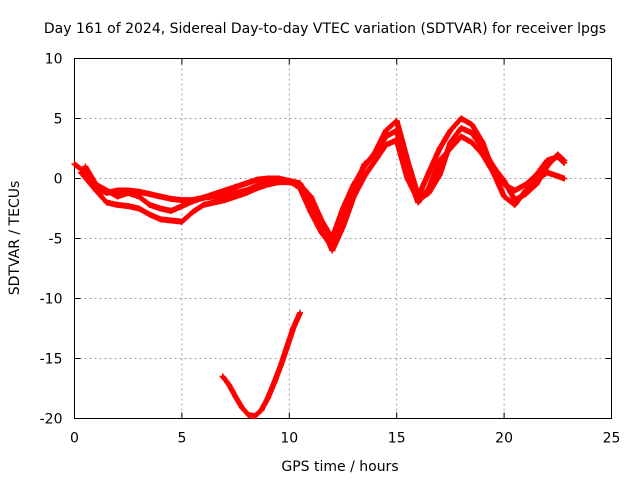 The image size is (640, 480). I want to click on y-tick-label: 10, so click(54, 60).